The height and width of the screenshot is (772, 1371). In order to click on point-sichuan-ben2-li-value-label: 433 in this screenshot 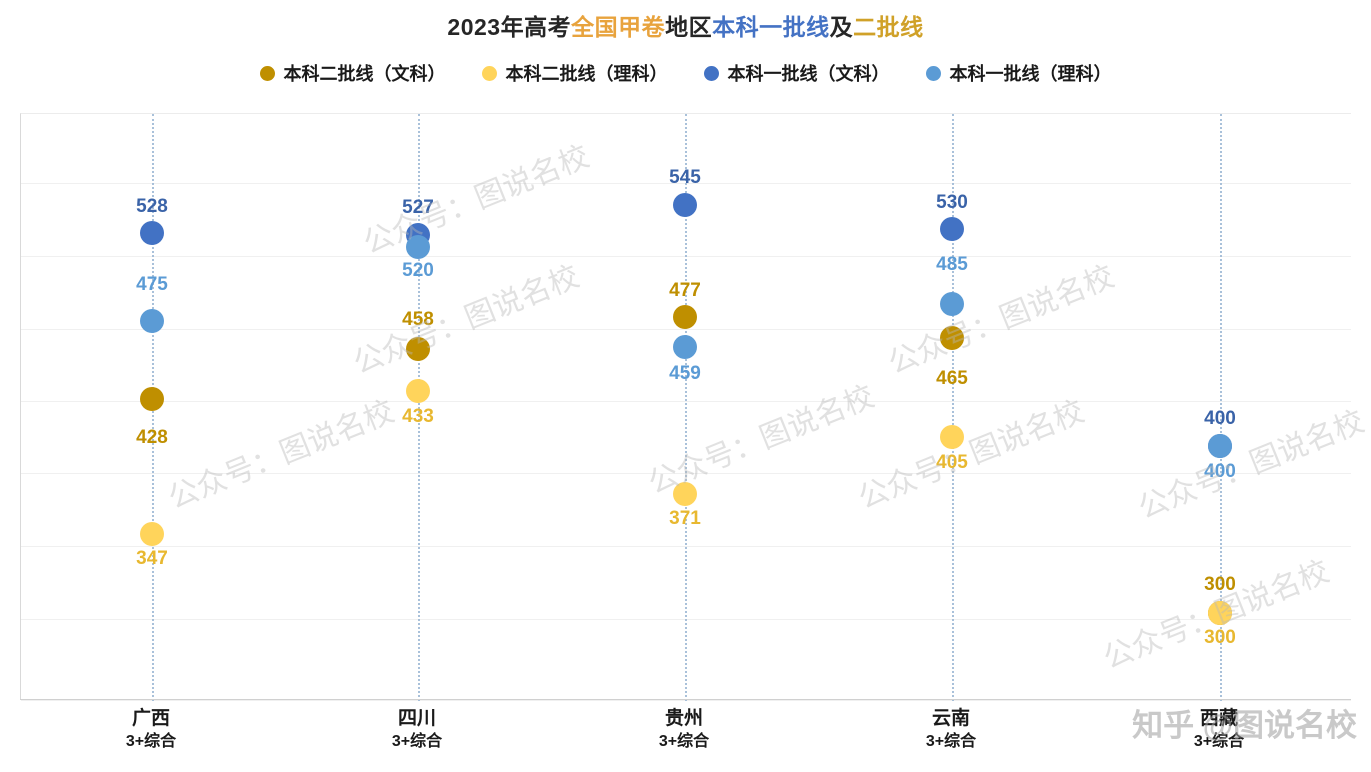, I will do `click(418, 416)`.